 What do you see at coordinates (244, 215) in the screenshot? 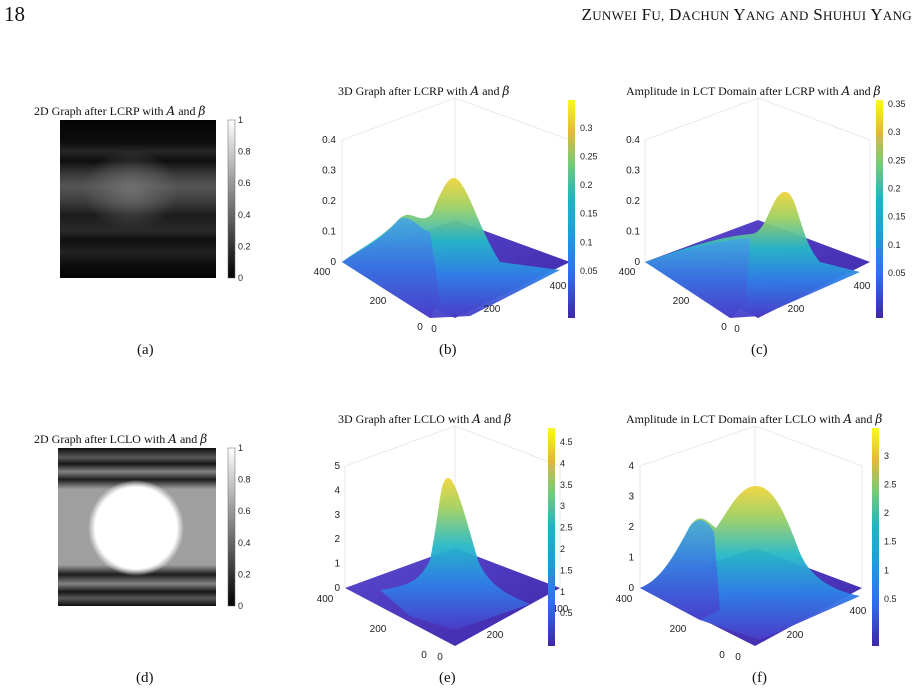
I see `colorbar-tick-label: 0.4` at bounding box center [244, 215].